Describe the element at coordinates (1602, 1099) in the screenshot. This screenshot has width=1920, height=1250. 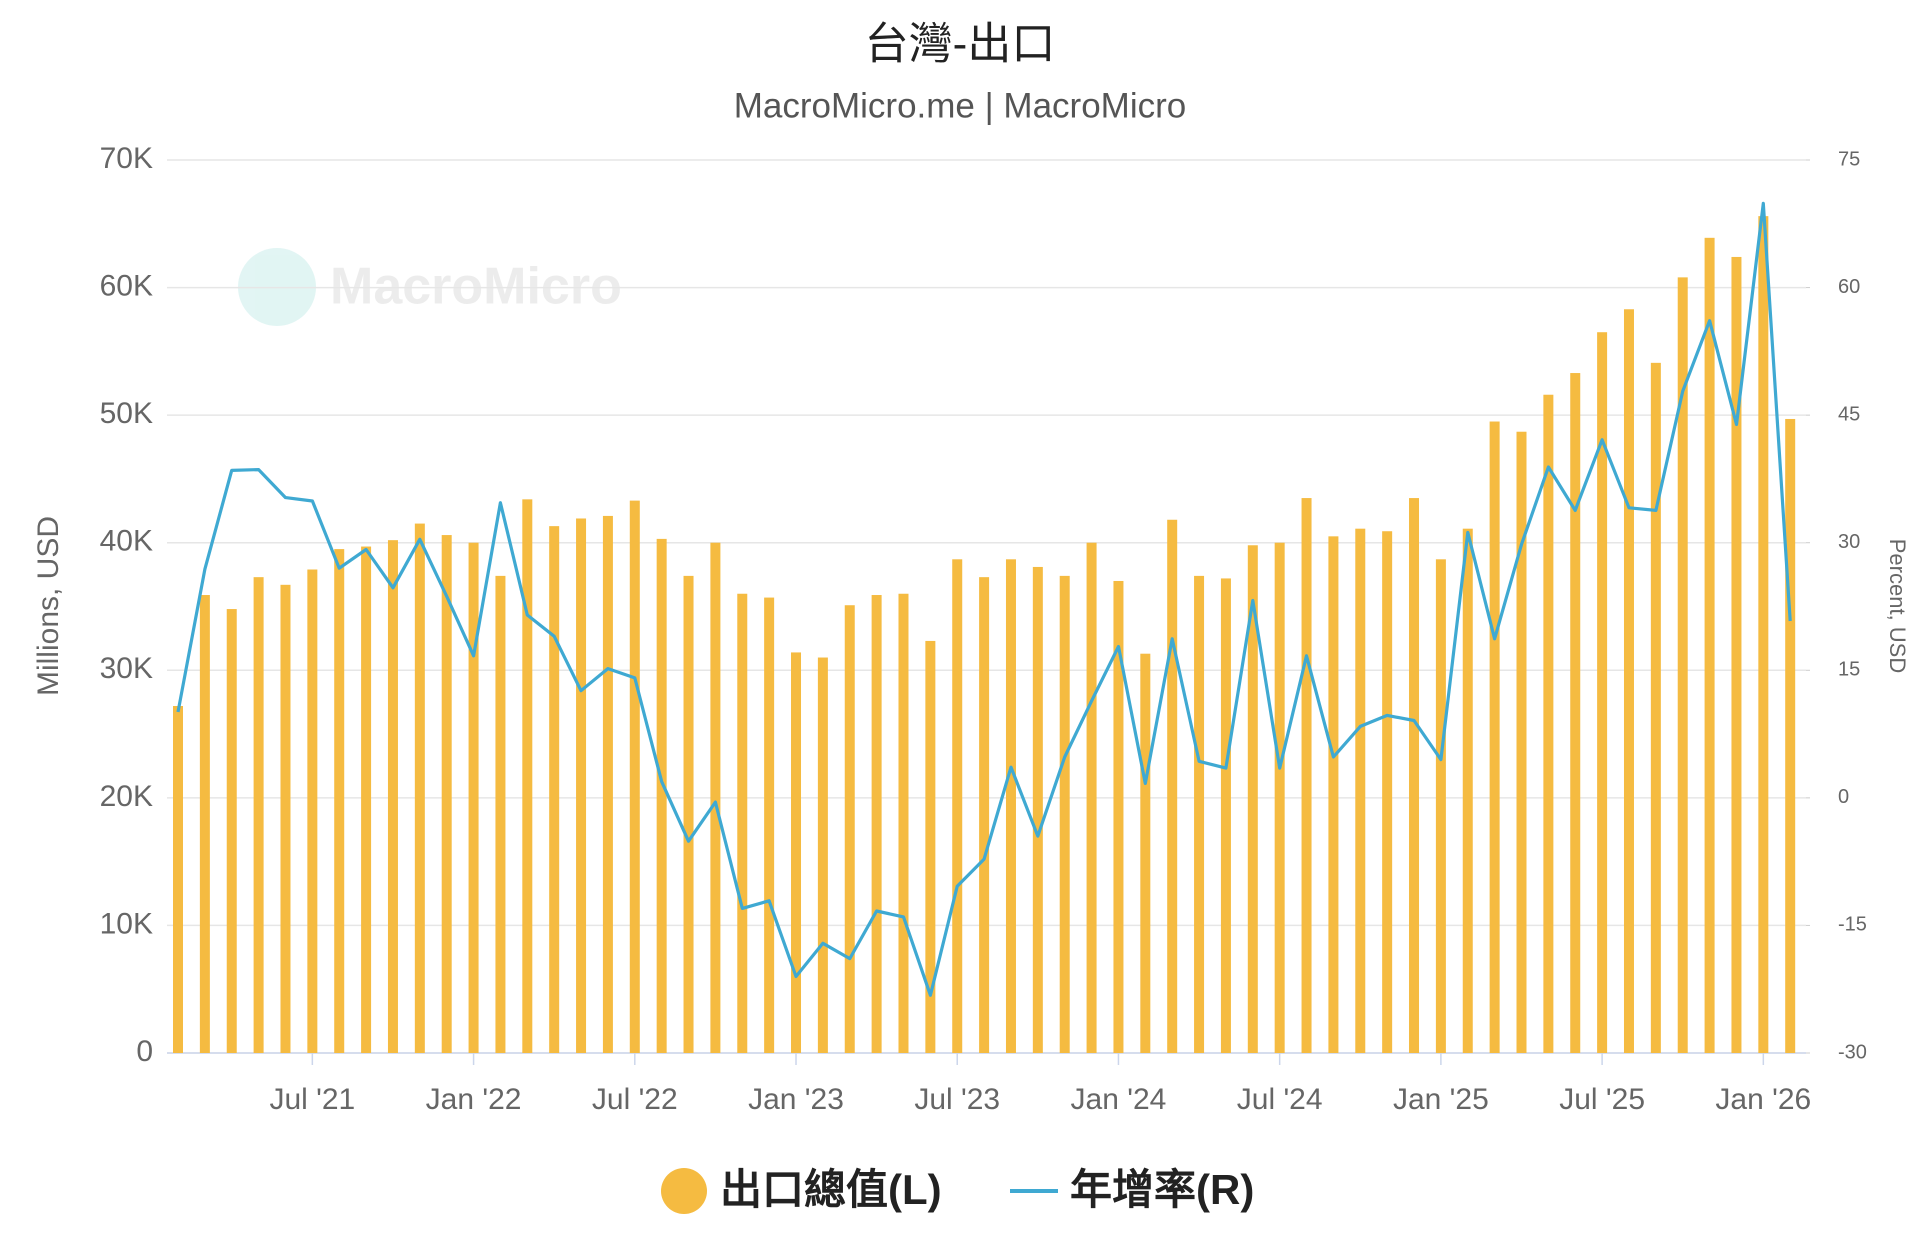
I see `x-tick-label: Jul '25` at that location.